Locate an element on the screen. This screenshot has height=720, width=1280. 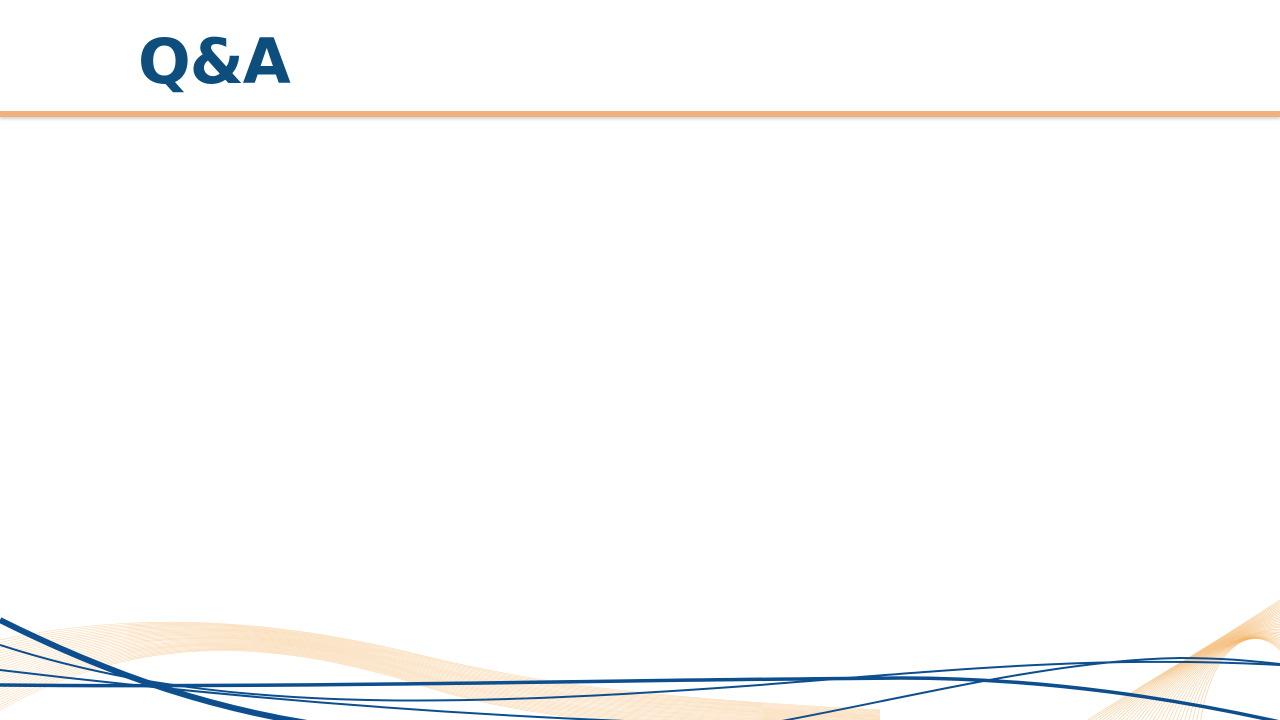
blue-wave-lines is located at coordinates (640, 668).